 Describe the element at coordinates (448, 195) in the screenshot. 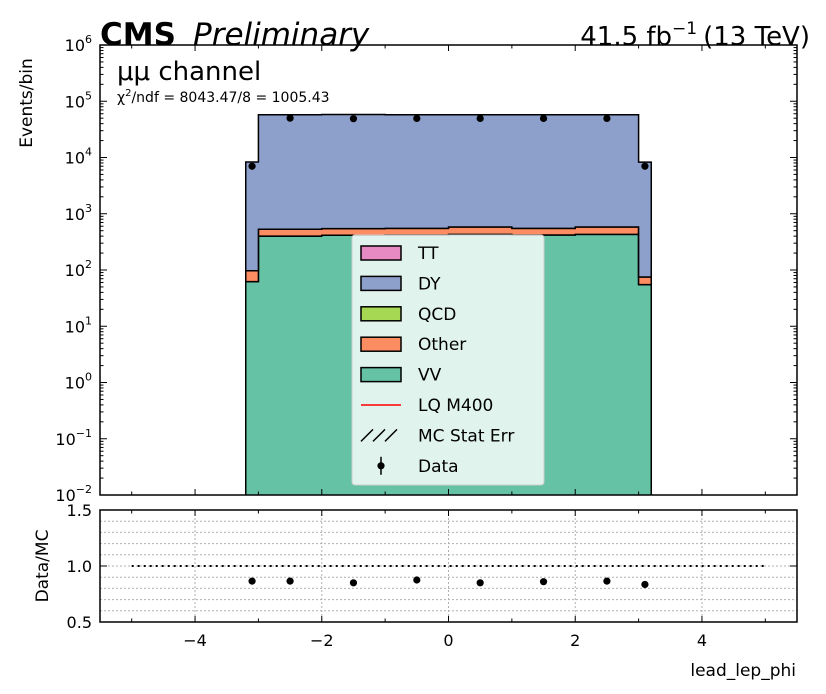

I see `stack-dy` at that location.